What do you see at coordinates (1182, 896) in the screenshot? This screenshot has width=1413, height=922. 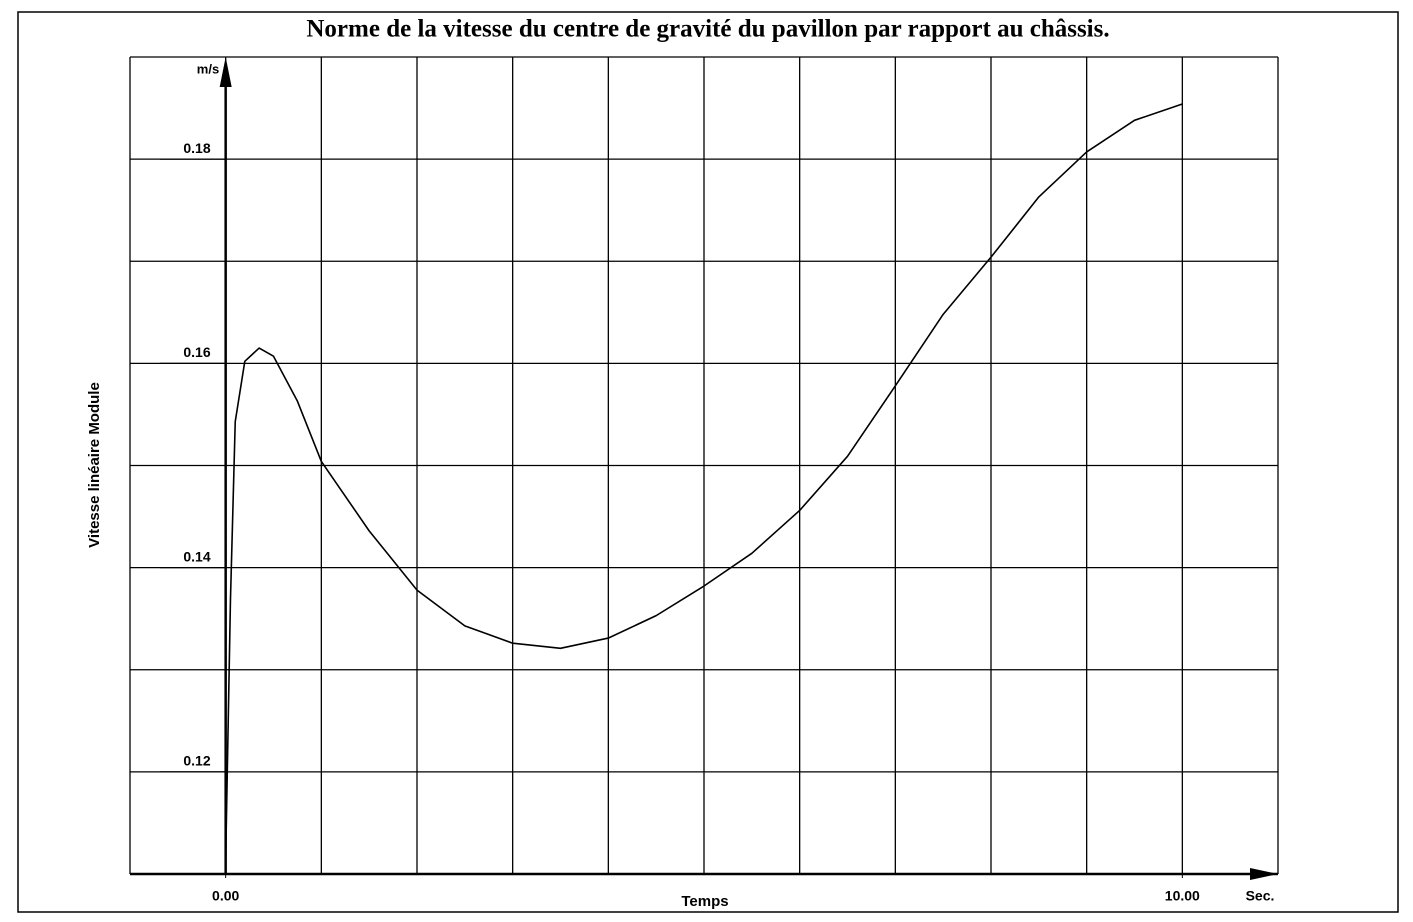 I see `x-tick-label: 10.00` at bounding box center [1182, 896].